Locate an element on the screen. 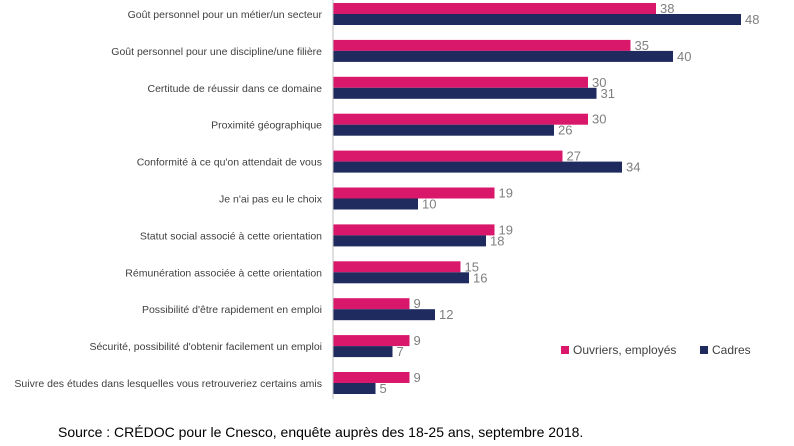  legend: Ouvriers, employés Cadres is located at coordinates (656, 350).